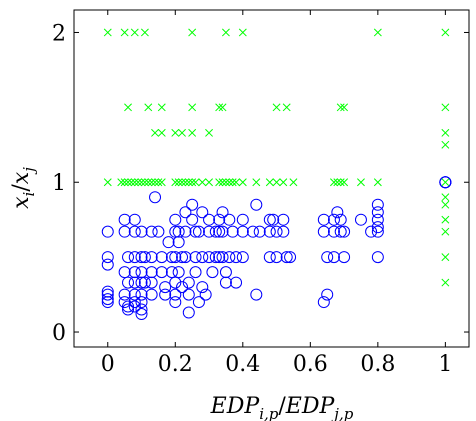 This screenshot has height=421, width=476. What do you see at coordinates (59, 333) in the screenshot?
I see `y-tick-label: 0` at bounding box center [59, 333].